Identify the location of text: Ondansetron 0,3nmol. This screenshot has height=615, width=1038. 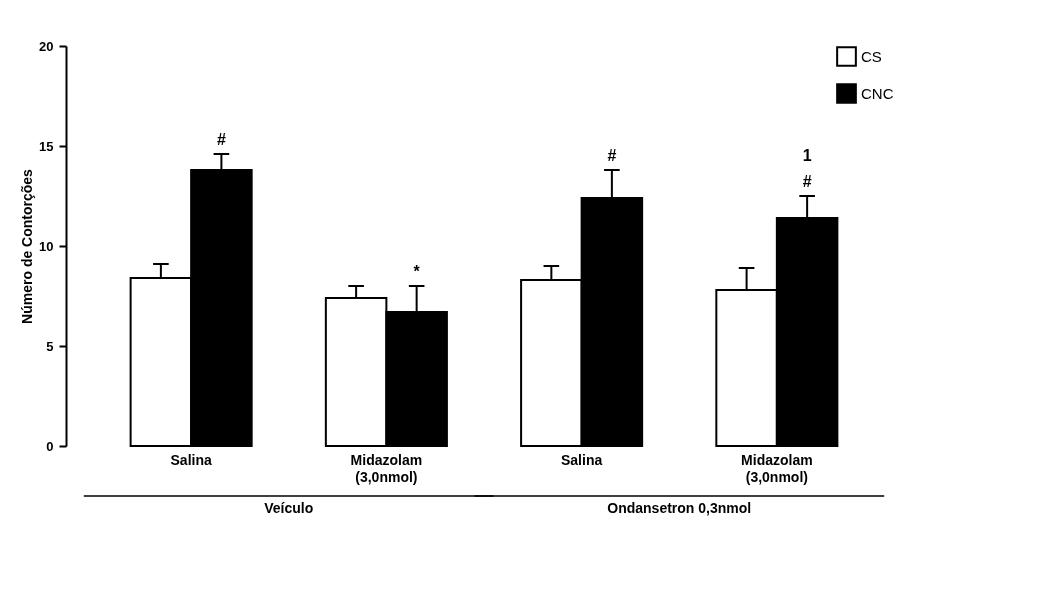
(679, 508).